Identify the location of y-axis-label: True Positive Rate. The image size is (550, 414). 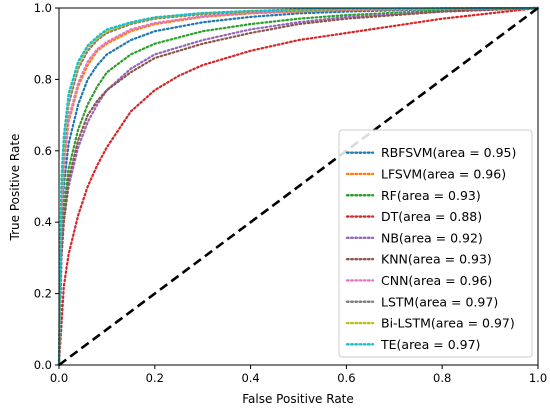
(15, 188).